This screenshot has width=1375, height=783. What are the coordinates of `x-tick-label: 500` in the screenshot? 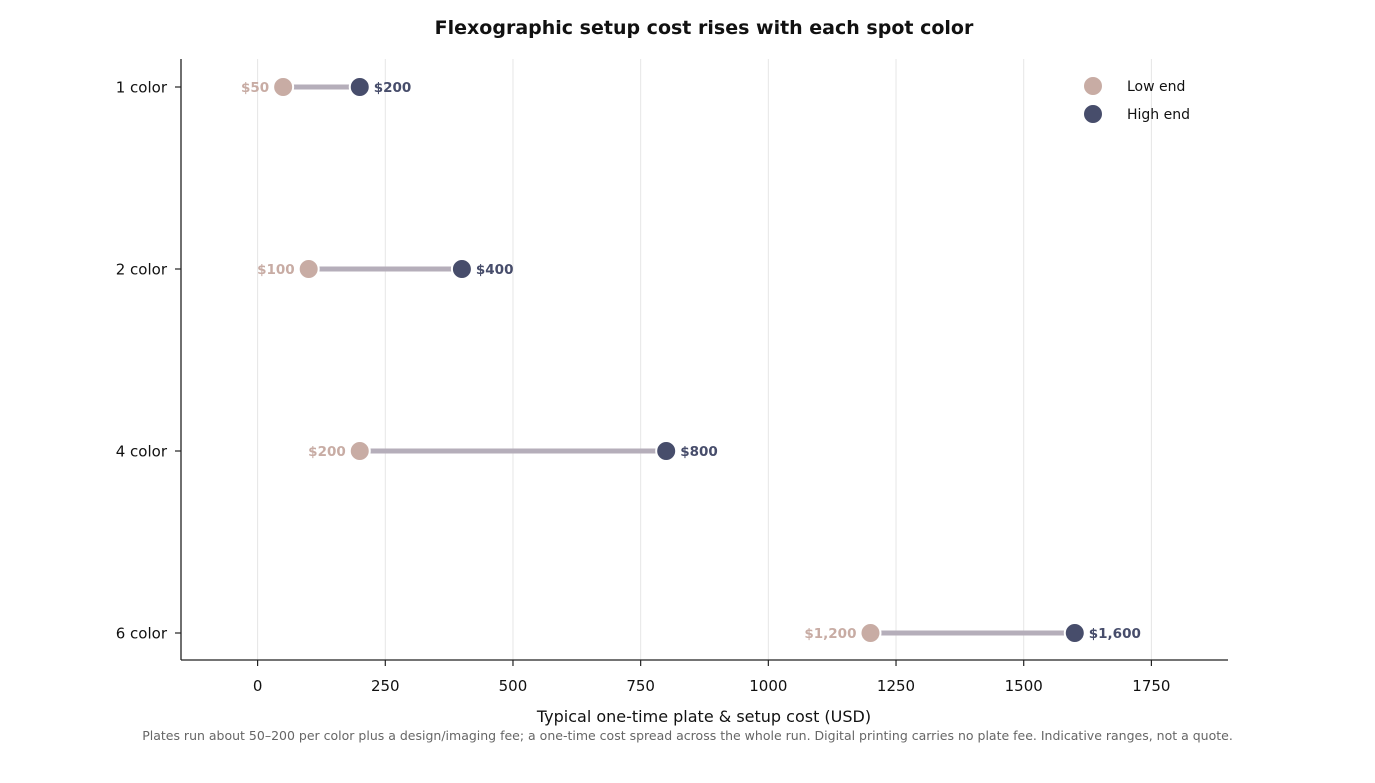 It's located at (513, 686).